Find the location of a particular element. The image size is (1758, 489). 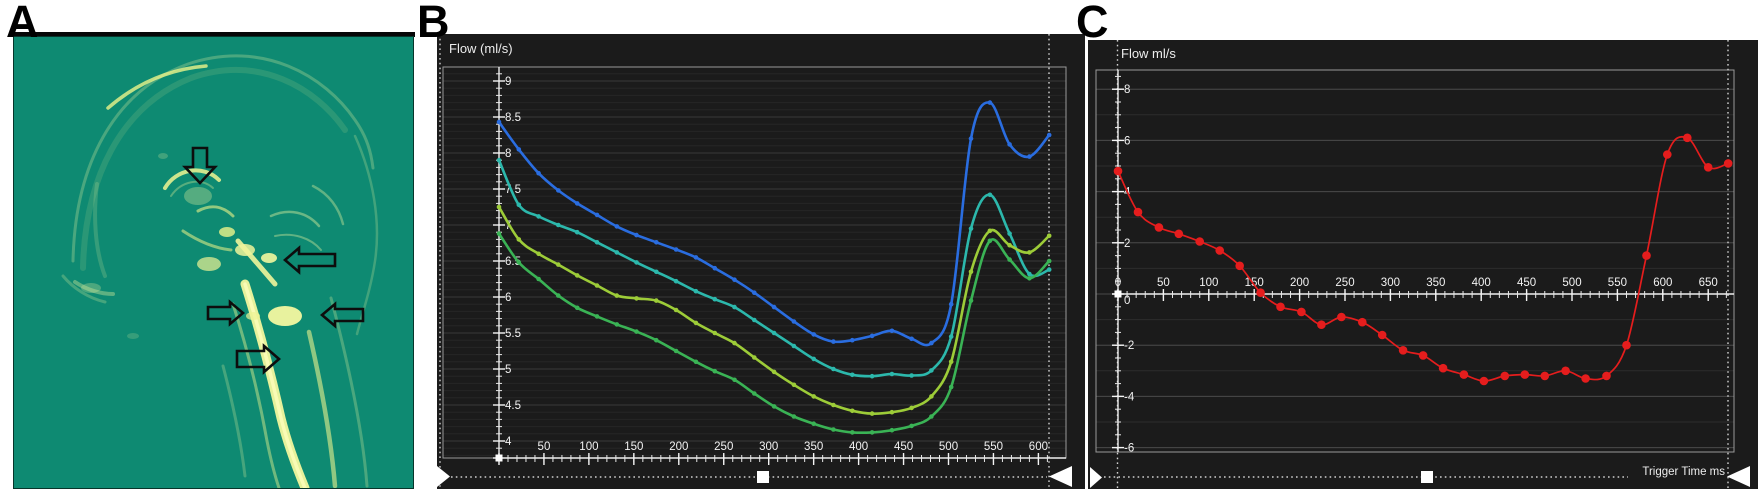

series-vessel-curve-cyan is located at coordinates (774, 268).